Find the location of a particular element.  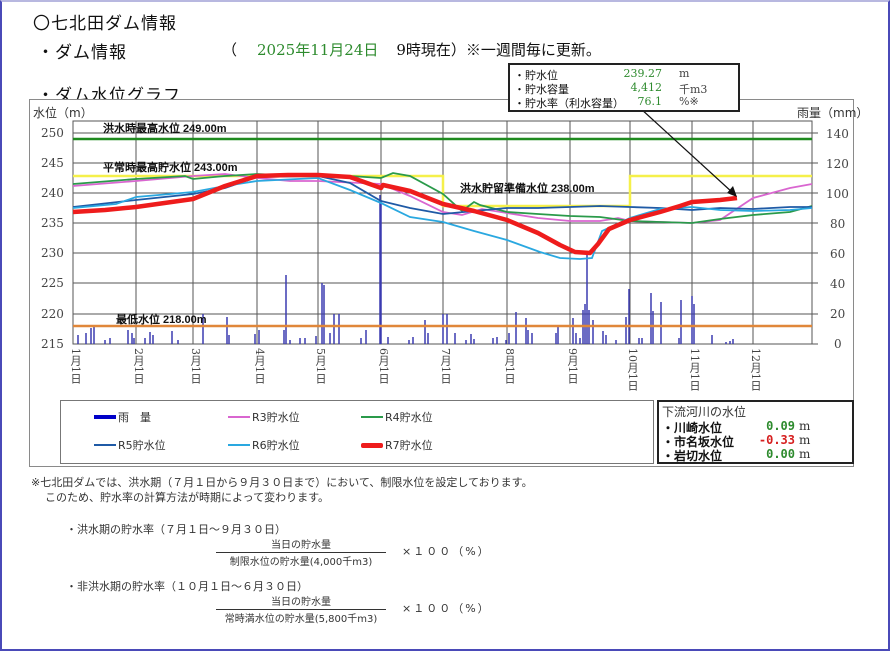

y2-axis-title: 雨量（mm） is located at coordinates (833, 113).